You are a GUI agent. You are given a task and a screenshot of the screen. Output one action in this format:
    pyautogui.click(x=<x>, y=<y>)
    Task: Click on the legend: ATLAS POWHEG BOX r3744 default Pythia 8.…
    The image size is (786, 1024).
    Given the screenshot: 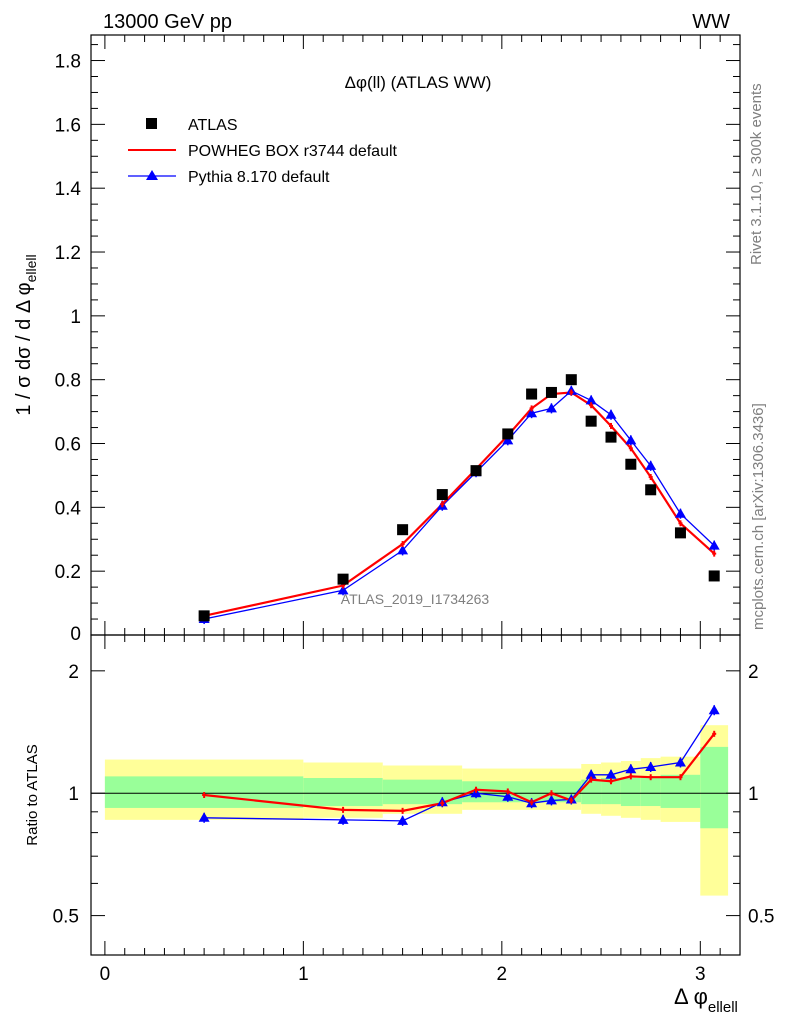 What is the action you would take?
    pyautogui.click(x=263, y=151)
    